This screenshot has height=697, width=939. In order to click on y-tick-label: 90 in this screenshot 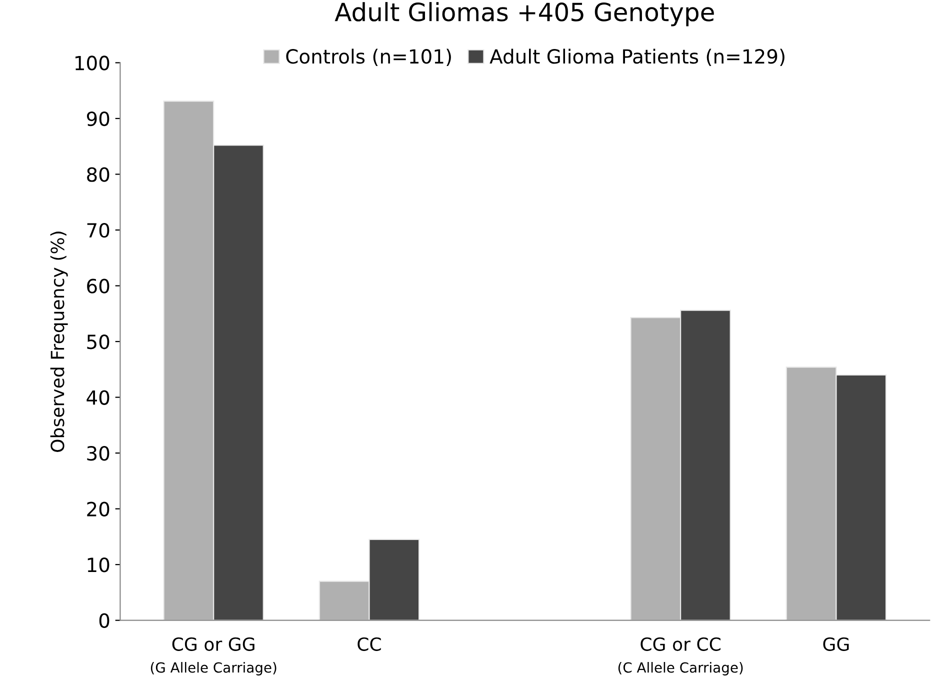, I will do `click(98, 118)`.